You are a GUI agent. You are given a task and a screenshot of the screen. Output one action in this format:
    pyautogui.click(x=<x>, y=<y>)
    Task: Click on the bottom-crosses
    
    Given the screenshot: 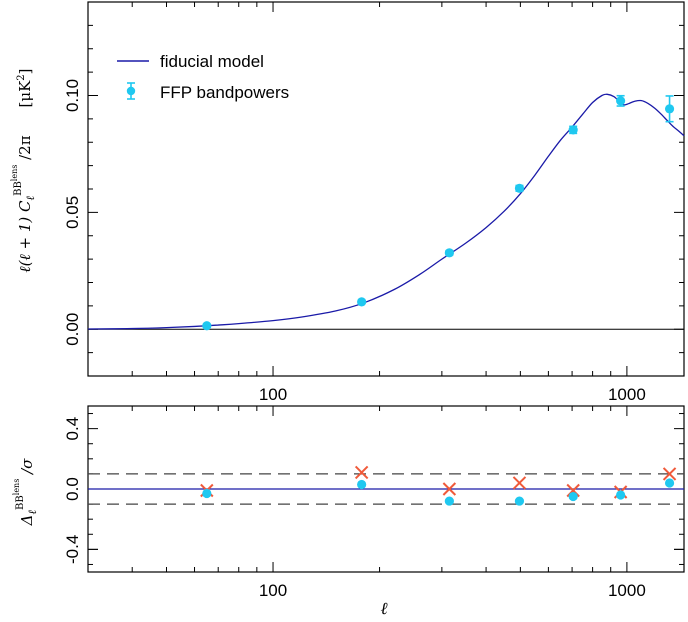 What is the action you would take?
    pyautogui.click(x=438, y=482)
    